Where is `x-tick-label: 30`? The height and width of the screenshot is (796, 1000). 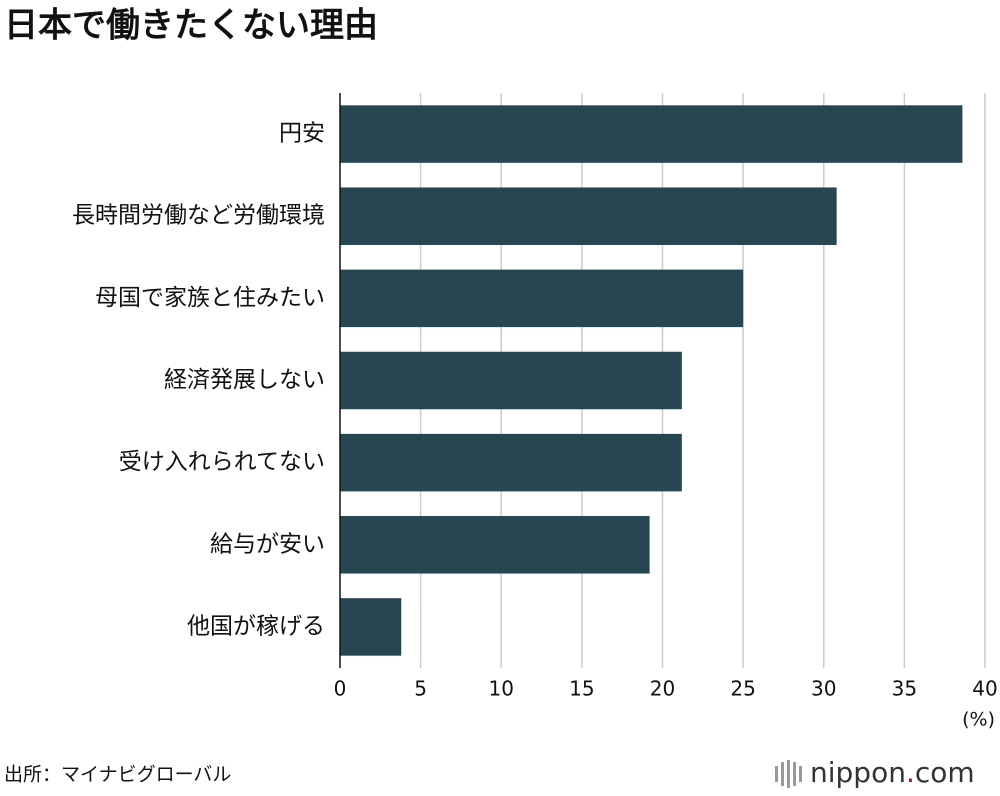 x-tick-label: 30 is located at coordinates (823, 689).